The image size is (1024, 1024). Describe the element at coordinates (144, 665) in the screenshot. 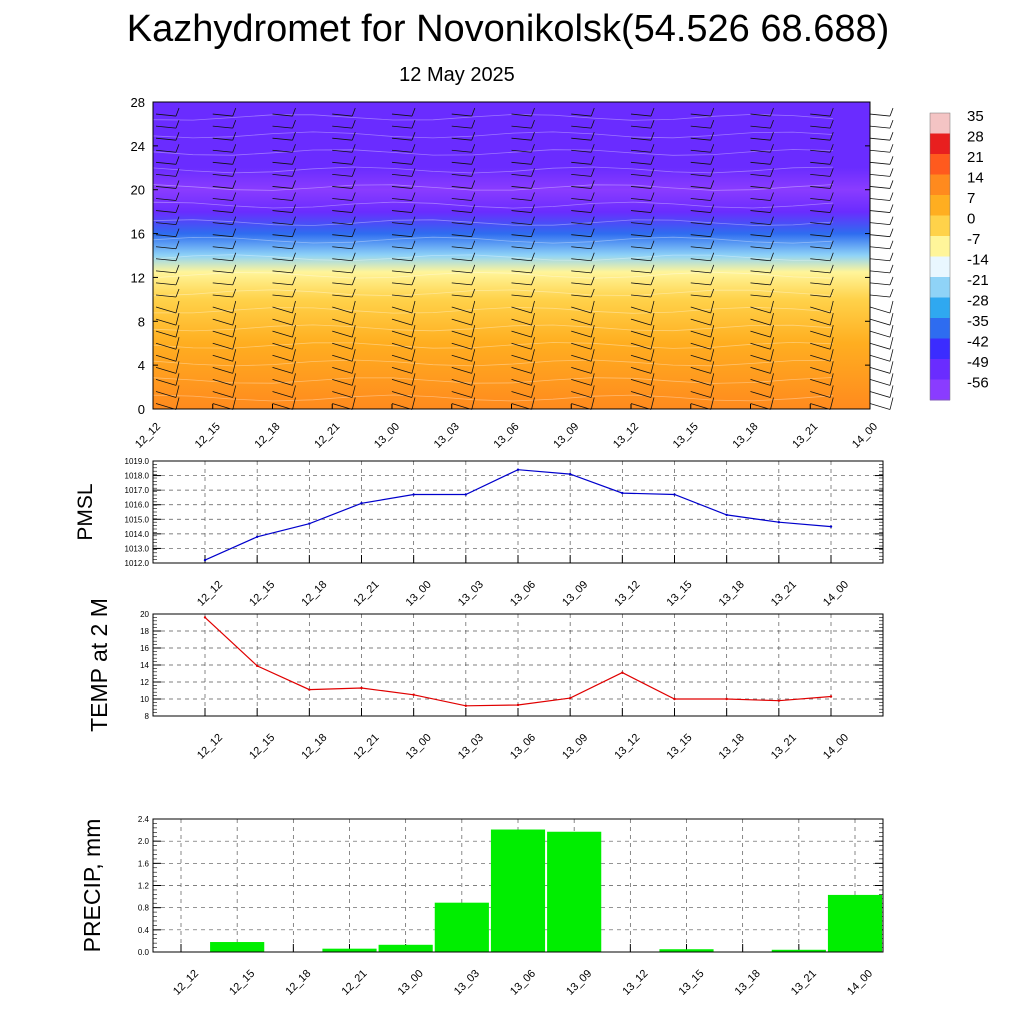

I see `y-tick-label: 14` at that location.